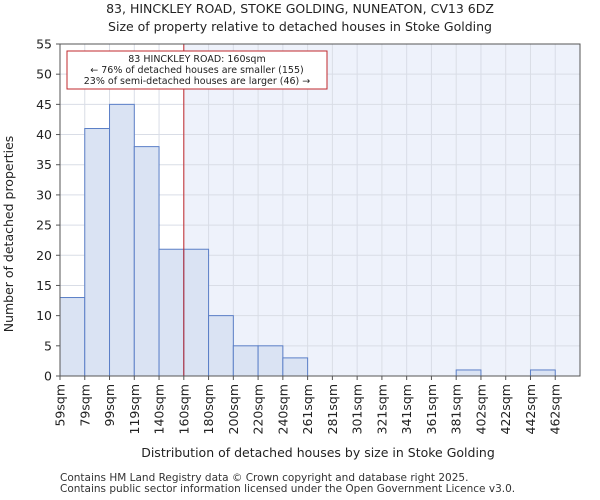 Image resolution: width=600 pixels, height=500 pixels. I want to click on x-tick-label: 321sqm, so click(381, 409).